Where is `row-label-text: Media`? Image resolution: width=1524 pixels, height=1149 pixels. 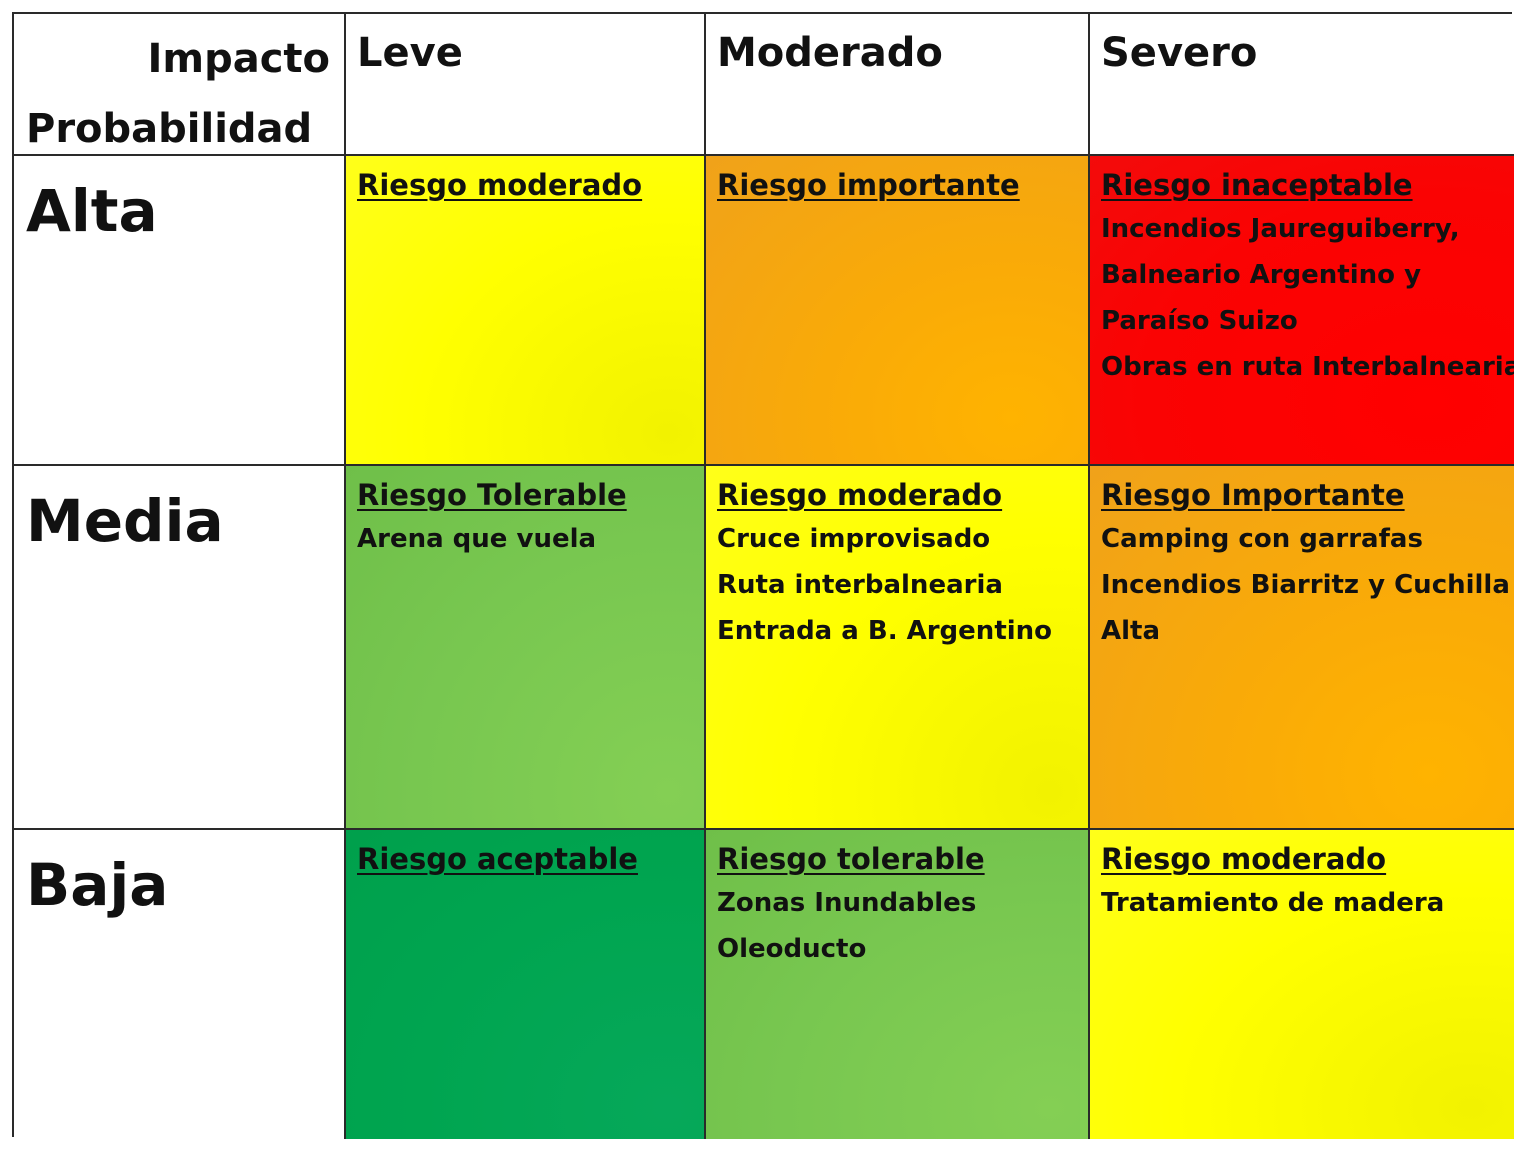 row-label-text: Media is located at coordinates (125, 521).